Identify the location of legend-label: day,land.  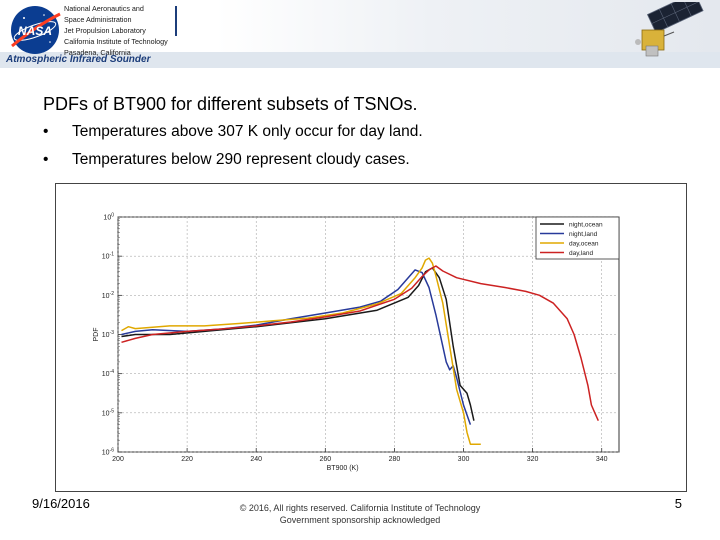
(581, 253).